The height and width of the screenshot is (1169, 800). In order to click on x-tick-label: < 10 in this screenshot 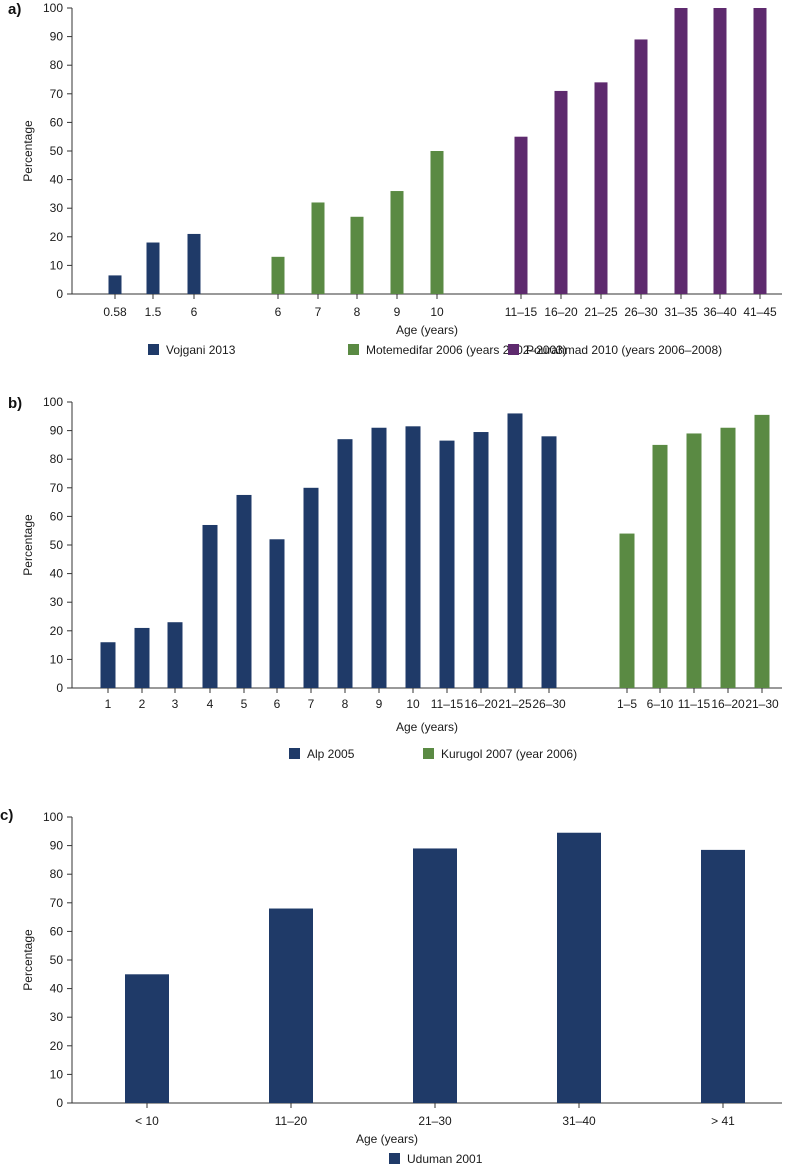, I will do `click(147, 1121)`.